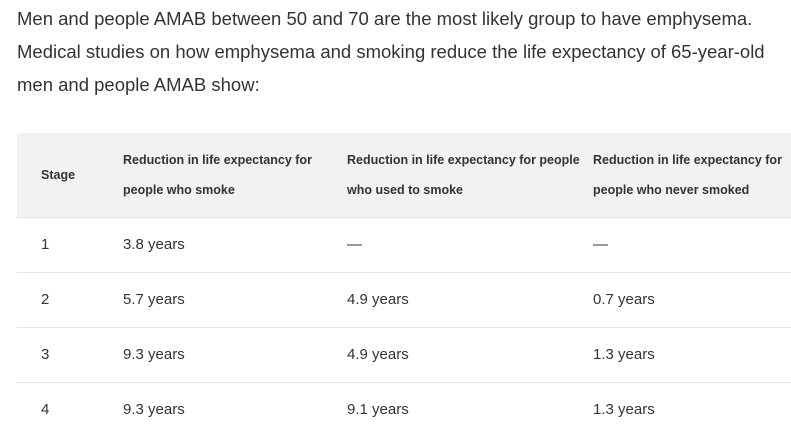 Image resolution: width=791 pixels, height=431 pixels. I want to click on table-row: 1 3.8 years — —, so click(404, 245).